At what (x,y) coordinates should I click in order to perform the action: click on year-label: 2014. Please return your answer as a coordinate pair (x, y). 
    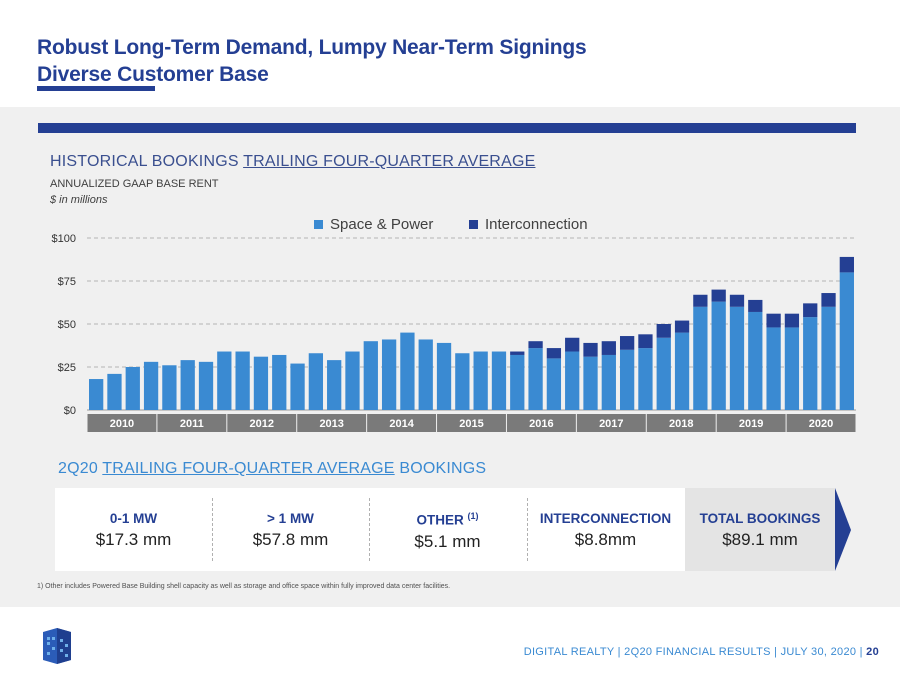
    Looking at the image, I should click on (401, 424).